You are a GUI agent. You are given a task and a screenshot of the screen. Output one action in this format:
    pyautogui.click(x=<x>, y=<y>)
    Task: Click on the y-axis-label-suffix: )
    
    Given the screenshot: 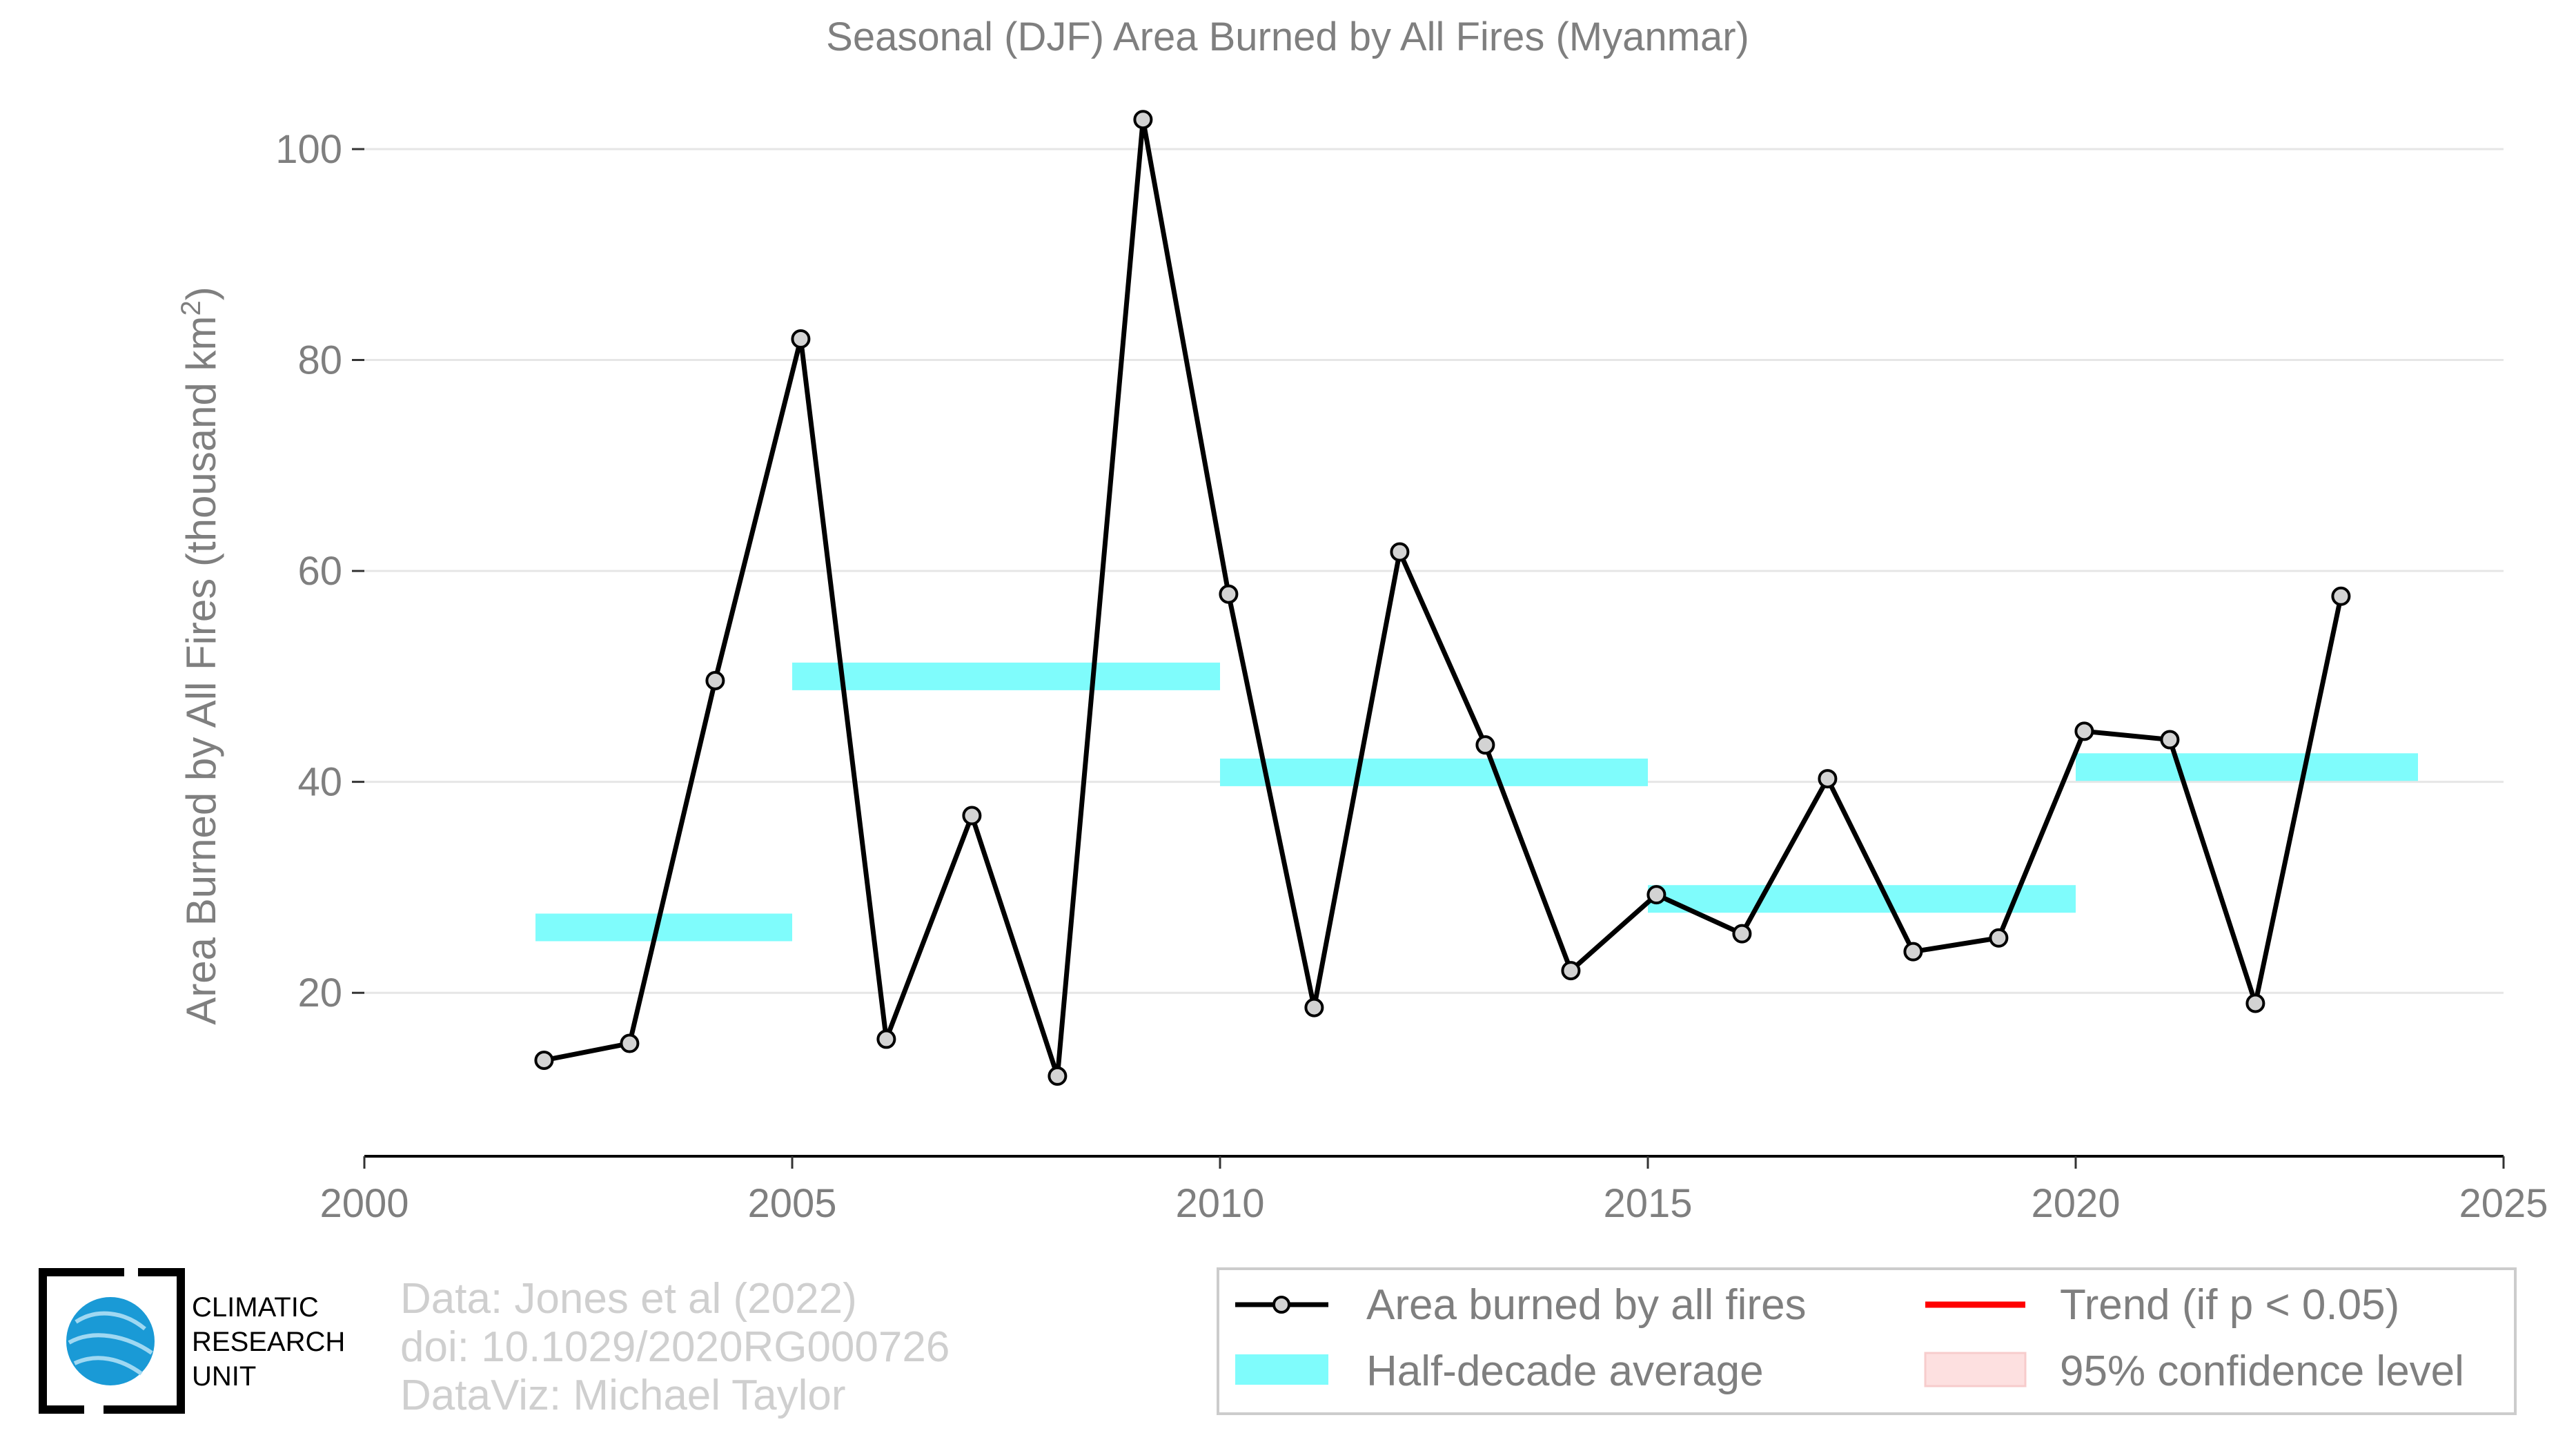 What is the action you would take?
    pyautogui.click(x=201, y=293)
    